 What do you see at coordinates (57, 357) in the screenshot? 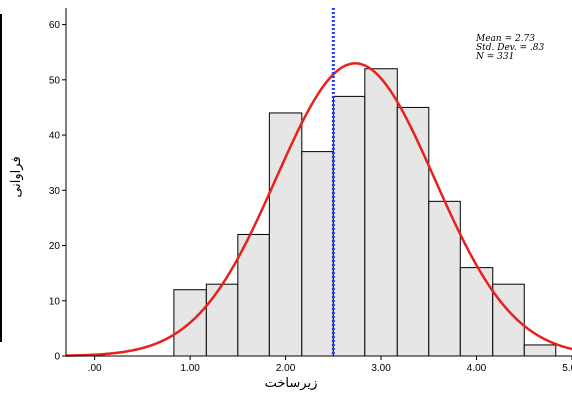
I see `y-tick-label: 0` at bounding box center [57, 357].